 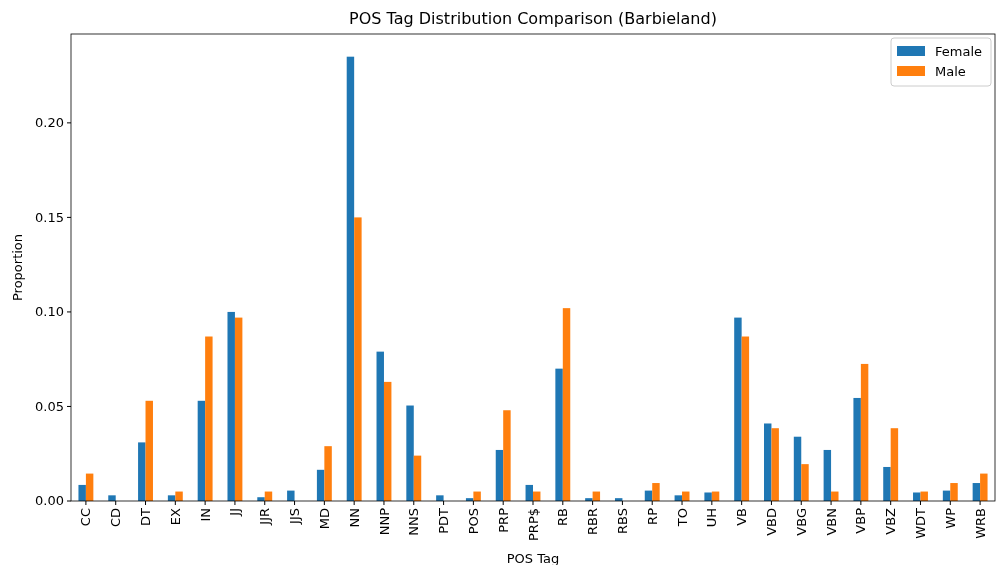 I want to click on x-tick-label: WRB, so click(x=980, y=523).